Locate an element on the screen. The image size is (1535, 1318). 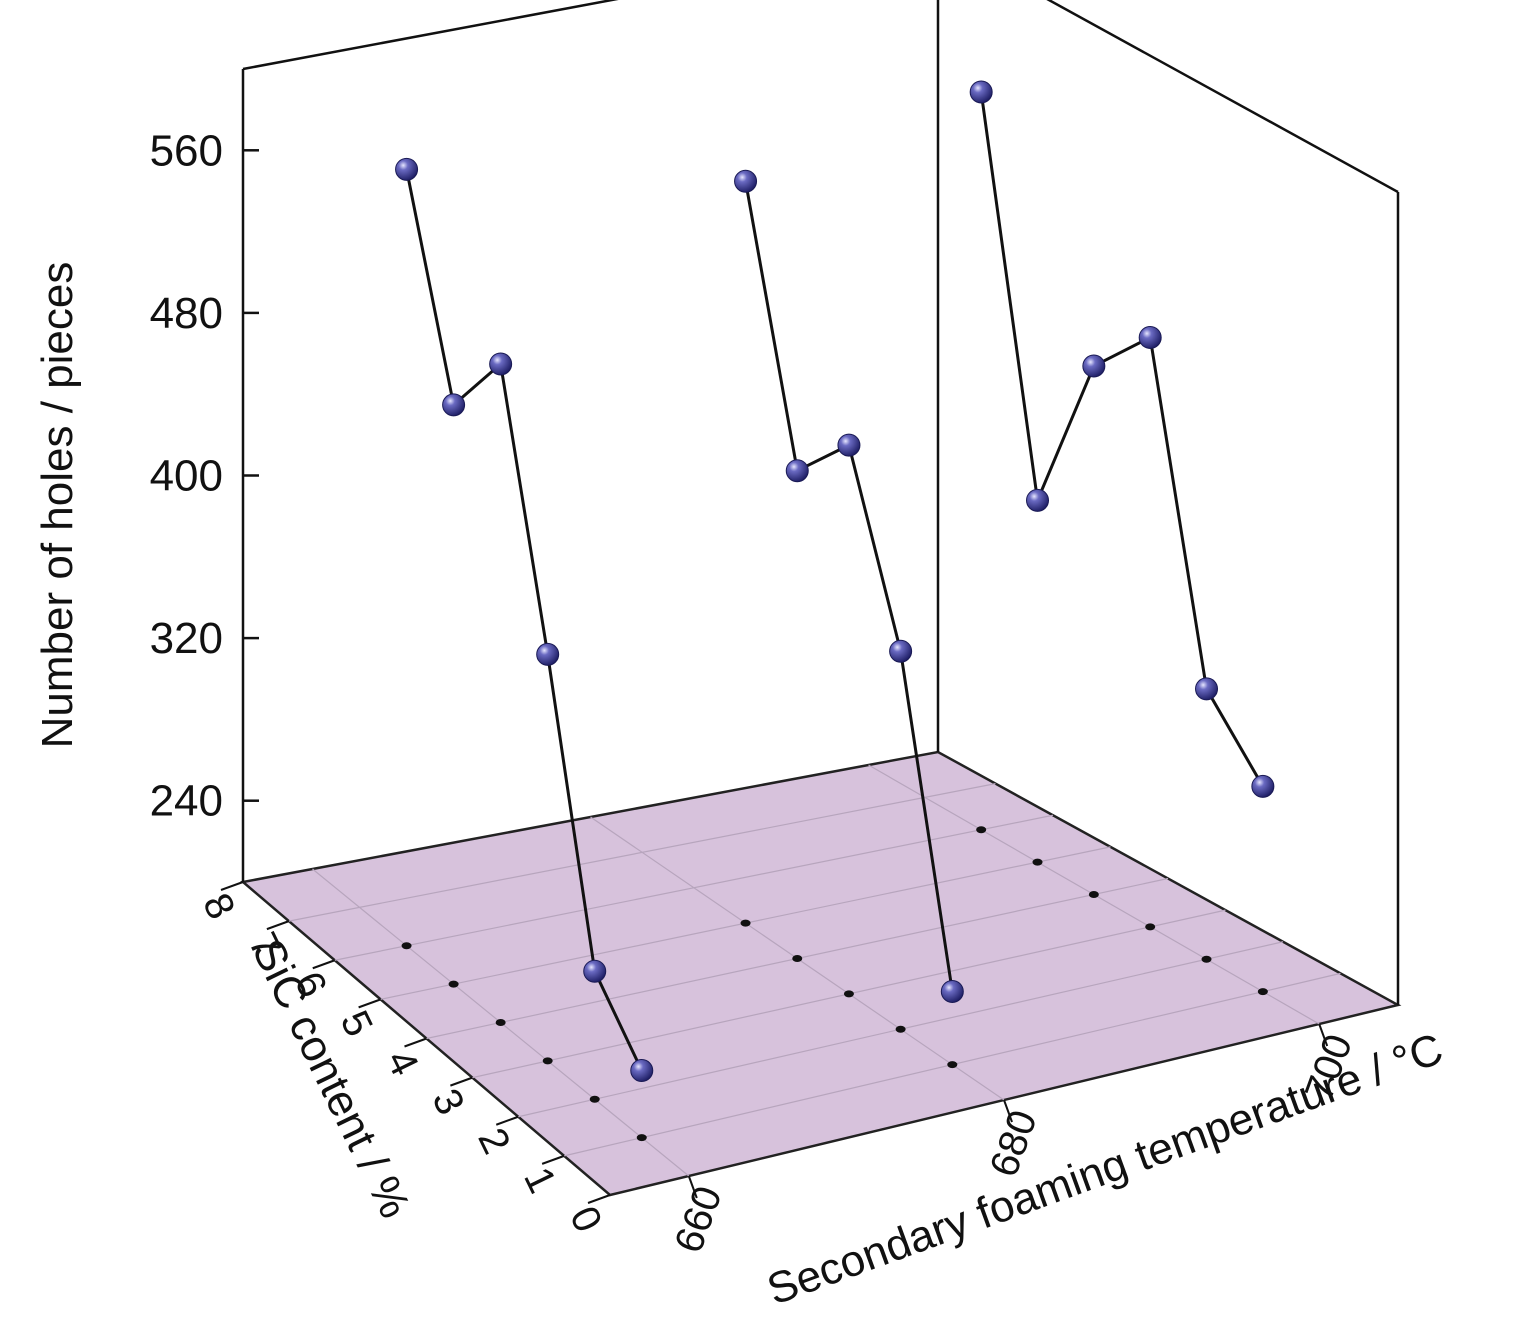
box-edge-top-back is located at coordinates (430, 35).